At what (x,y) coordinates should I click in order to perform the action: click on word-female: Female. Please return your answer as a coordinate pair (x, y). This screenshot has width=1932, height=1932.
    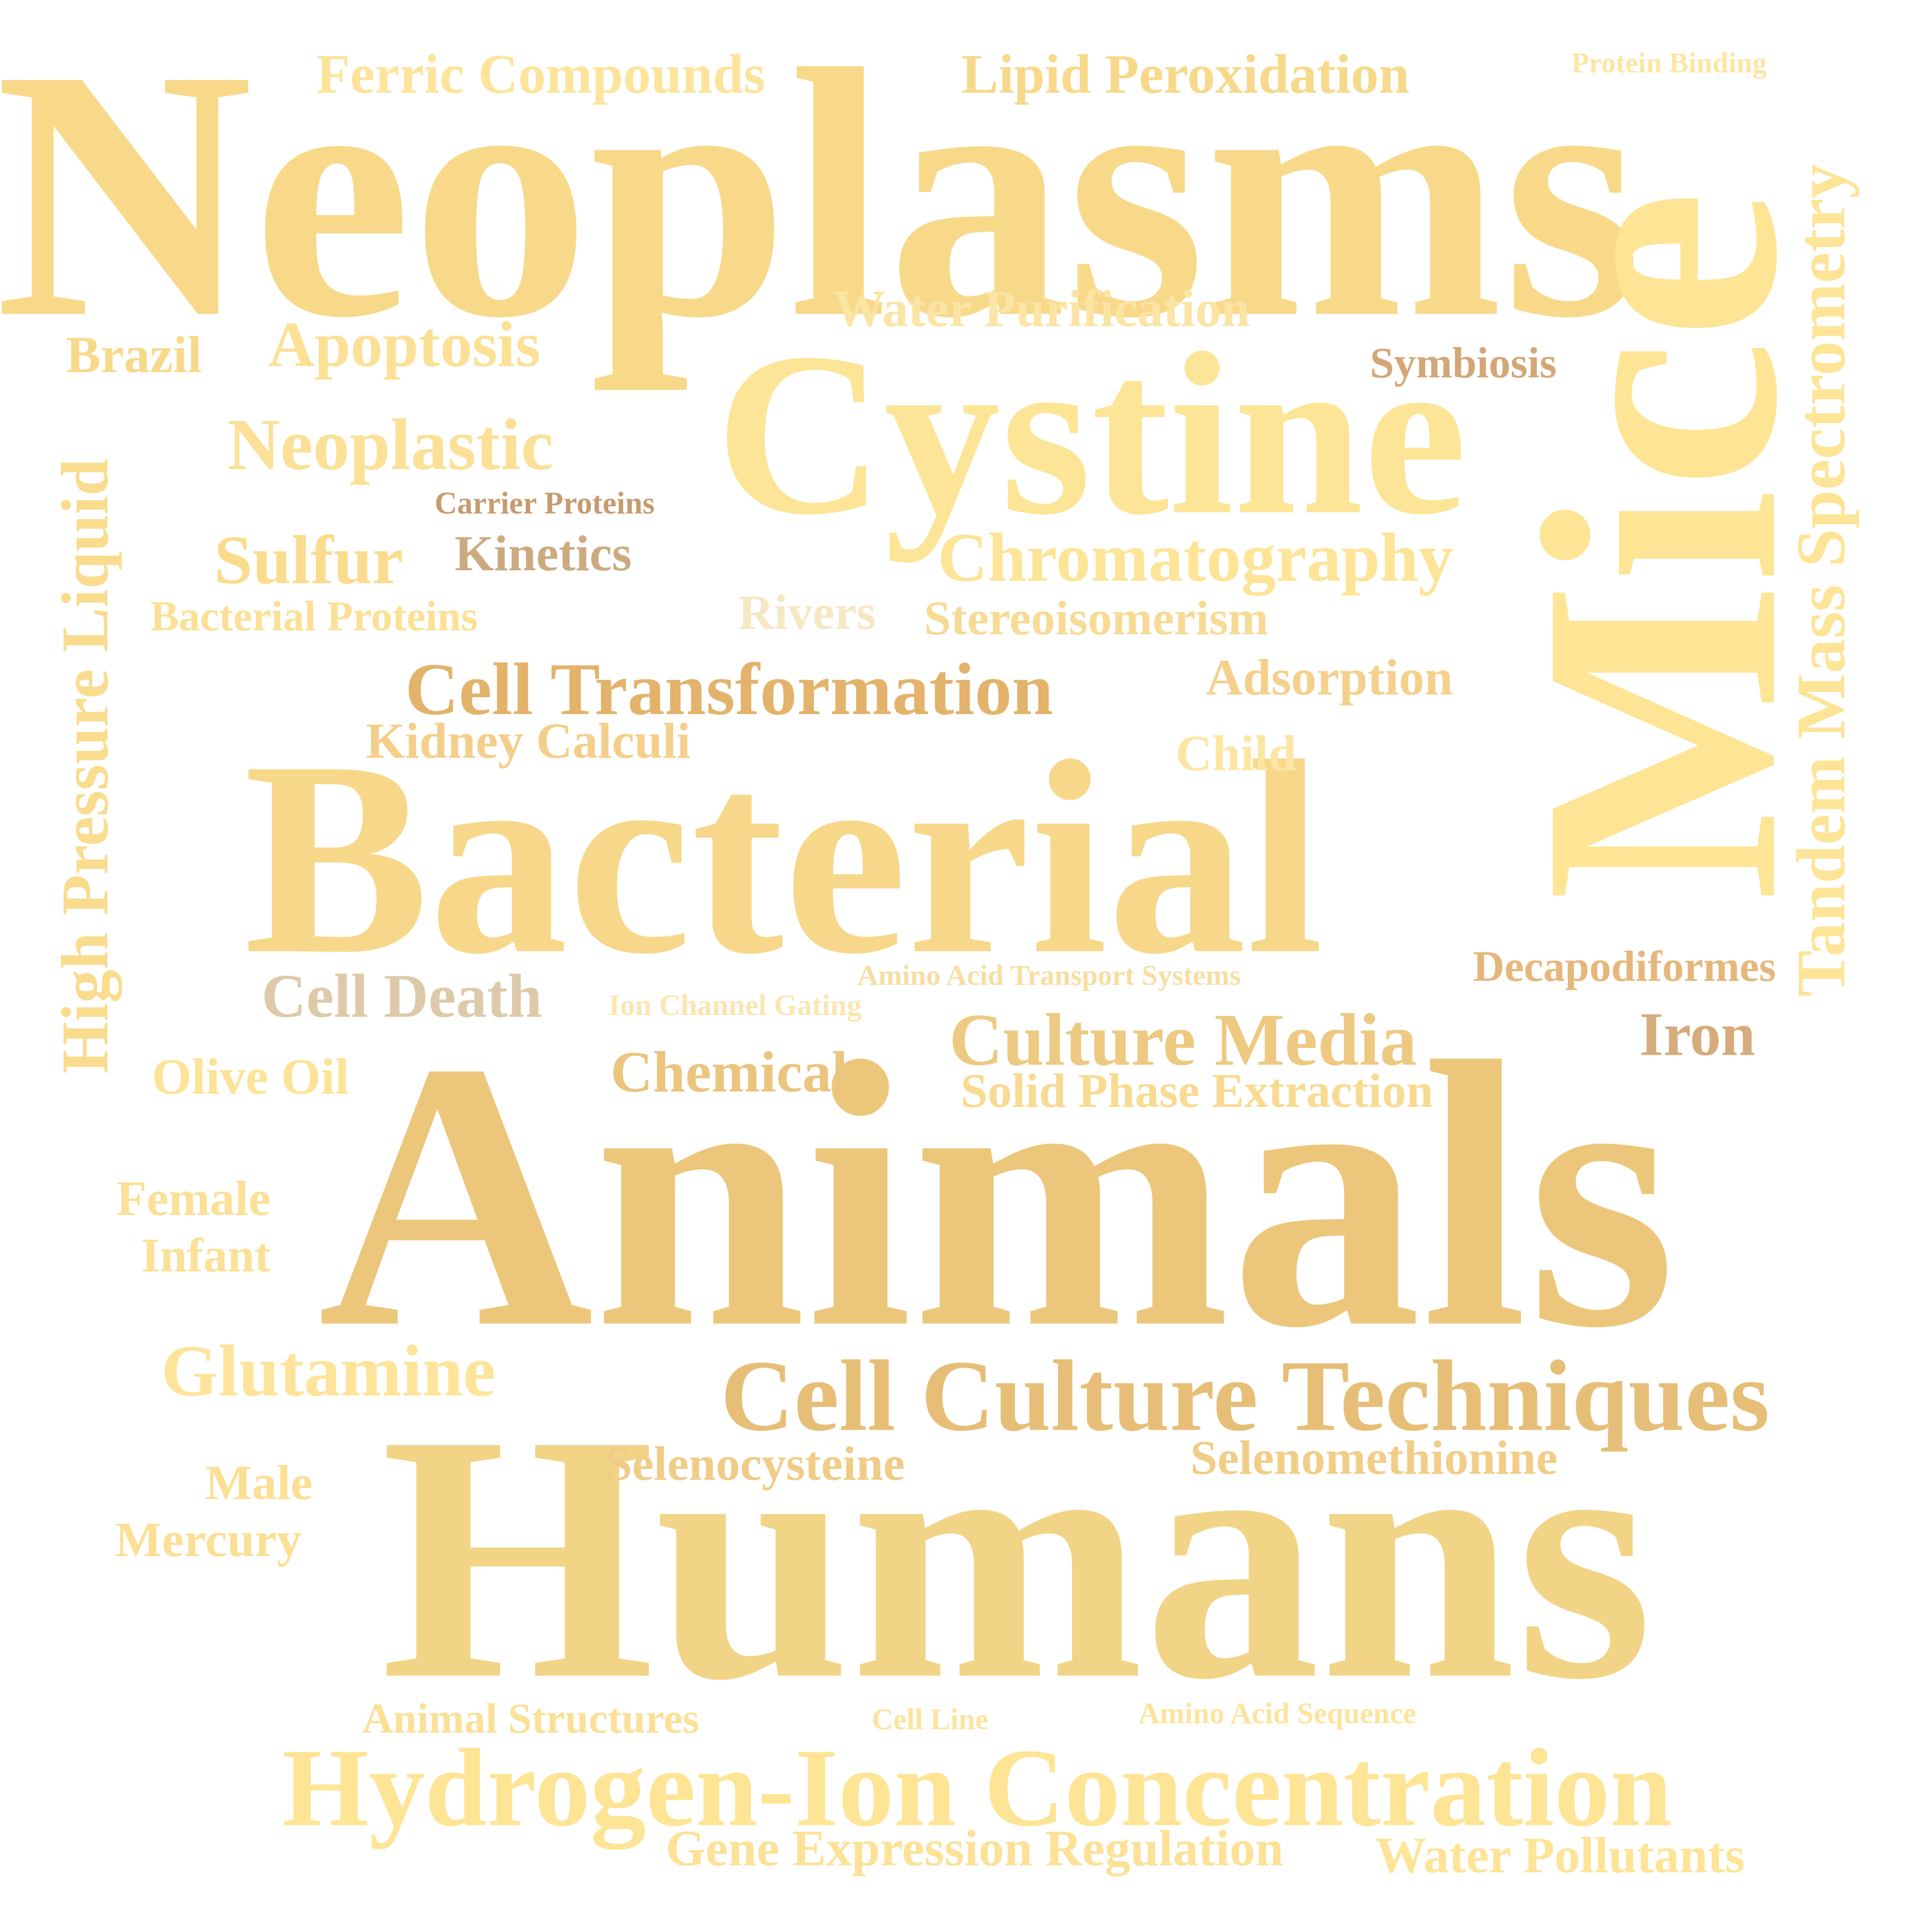
    Looking at the image, I should click on (193, 1198).